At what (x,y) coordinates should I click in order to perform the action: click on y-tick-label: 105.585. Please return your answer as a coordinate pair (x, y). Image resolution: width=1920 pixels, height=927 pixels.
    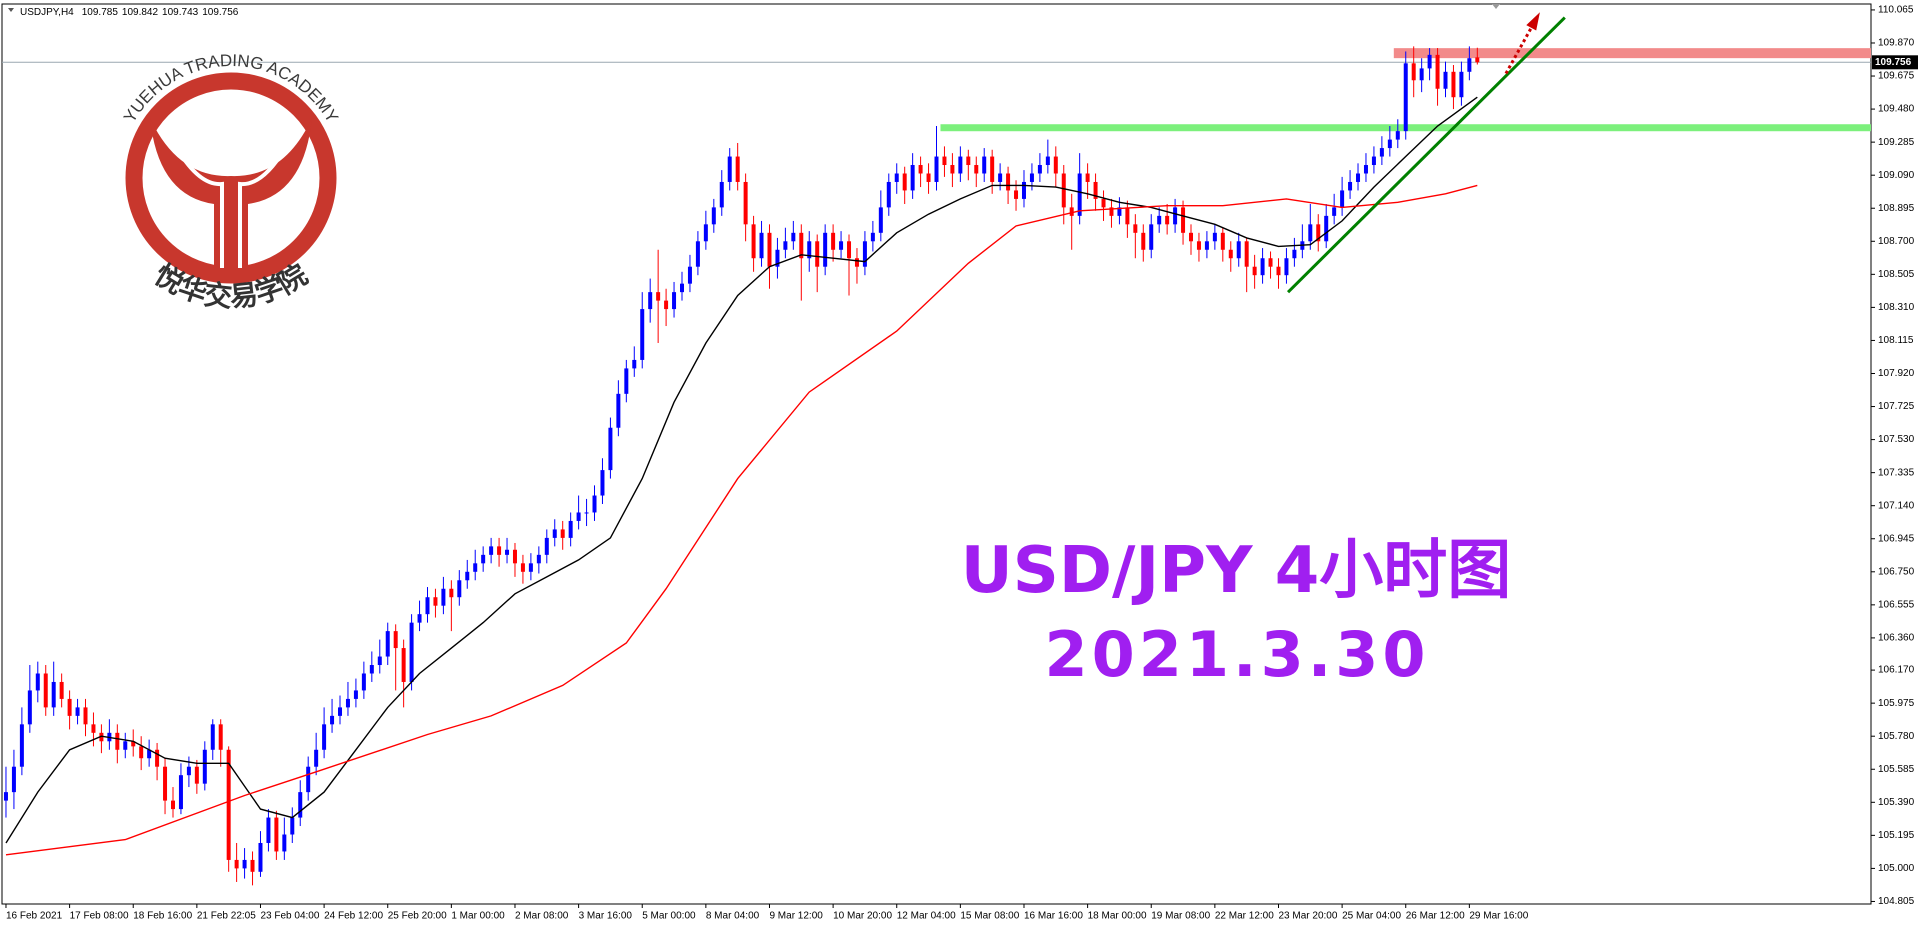
    Looking at the image, I should click on (1896, 769).